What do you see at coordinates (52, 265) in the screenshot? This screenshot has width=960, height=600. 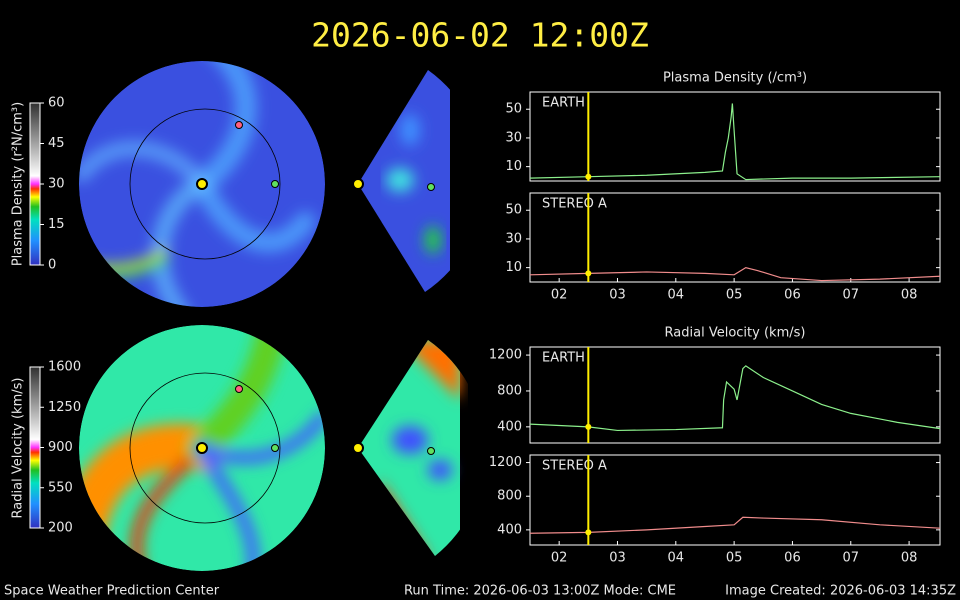 I see `colorbar-tick-label: 0` at bounding box center [52, 265].